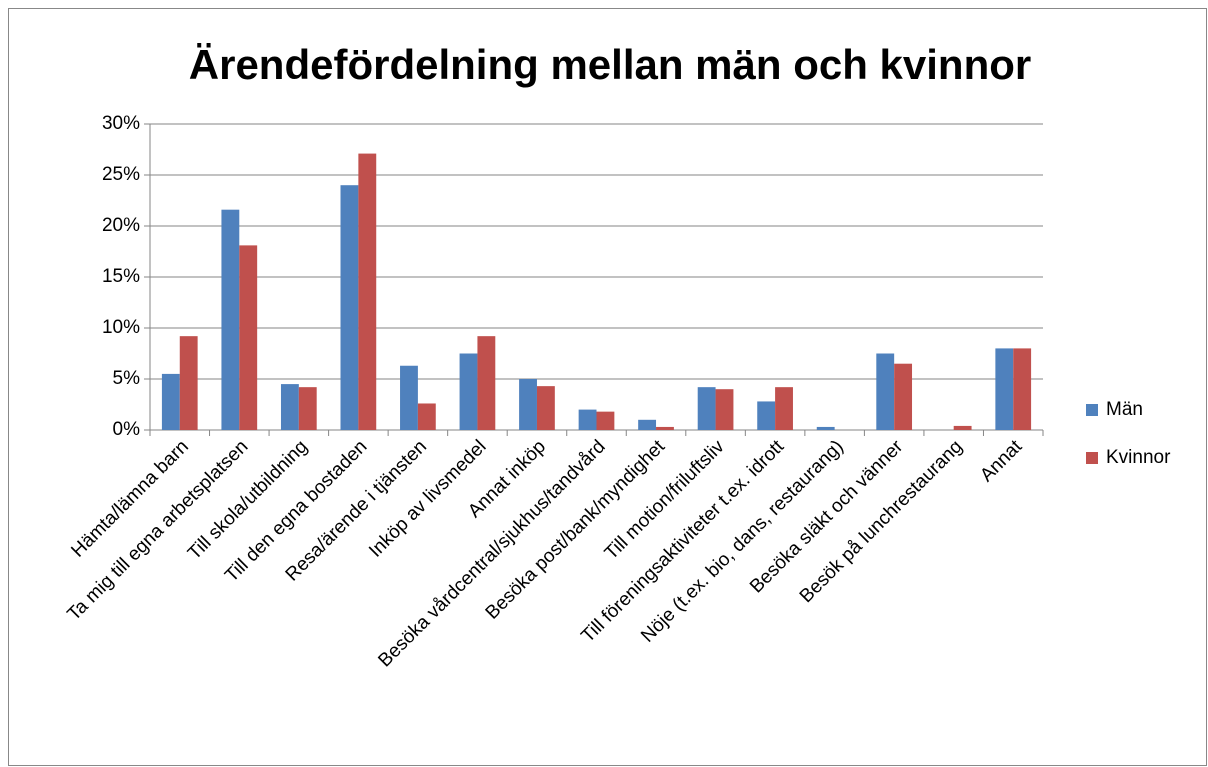 The image size is (1208, 767). I want to click on y-tick-label: 0%, so click(127, 429).